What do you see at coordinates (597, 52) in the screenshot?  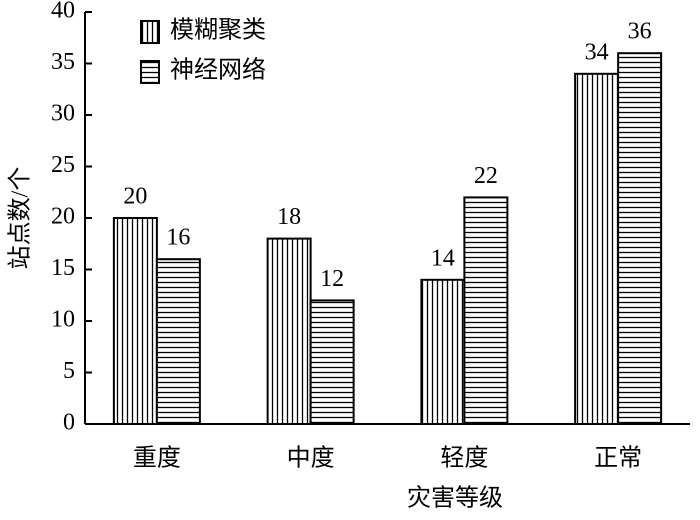 I see `value-label: 34` at bounding box center [597, 52].